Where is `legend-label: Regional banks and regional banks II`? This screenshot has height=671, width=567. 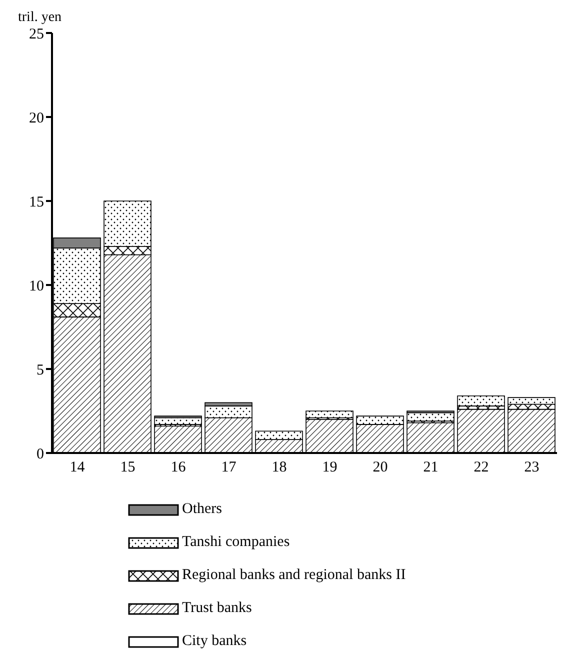 legend-label: Regional banks and regional banks II is located at coordinates (294, 575).